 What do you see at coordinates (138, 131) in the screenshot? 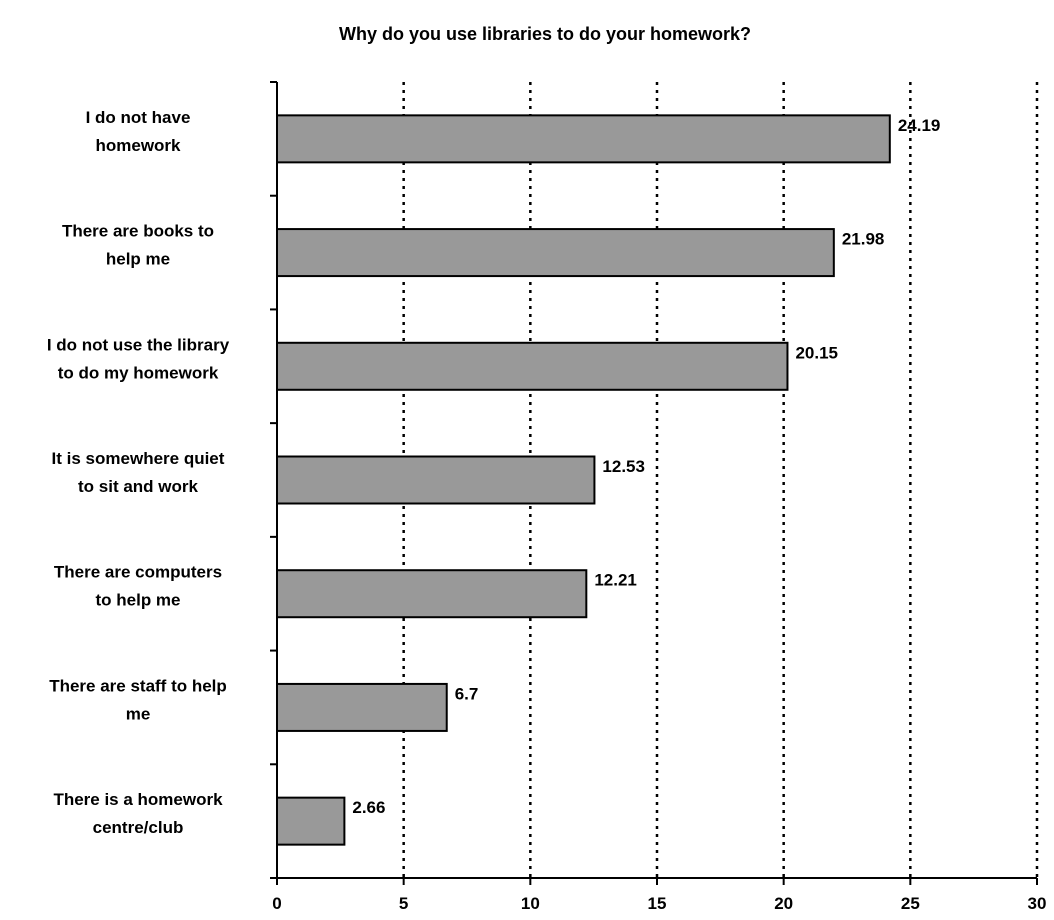
I see `category-label-1: I do not have homework` at bounding box center [138, 131].